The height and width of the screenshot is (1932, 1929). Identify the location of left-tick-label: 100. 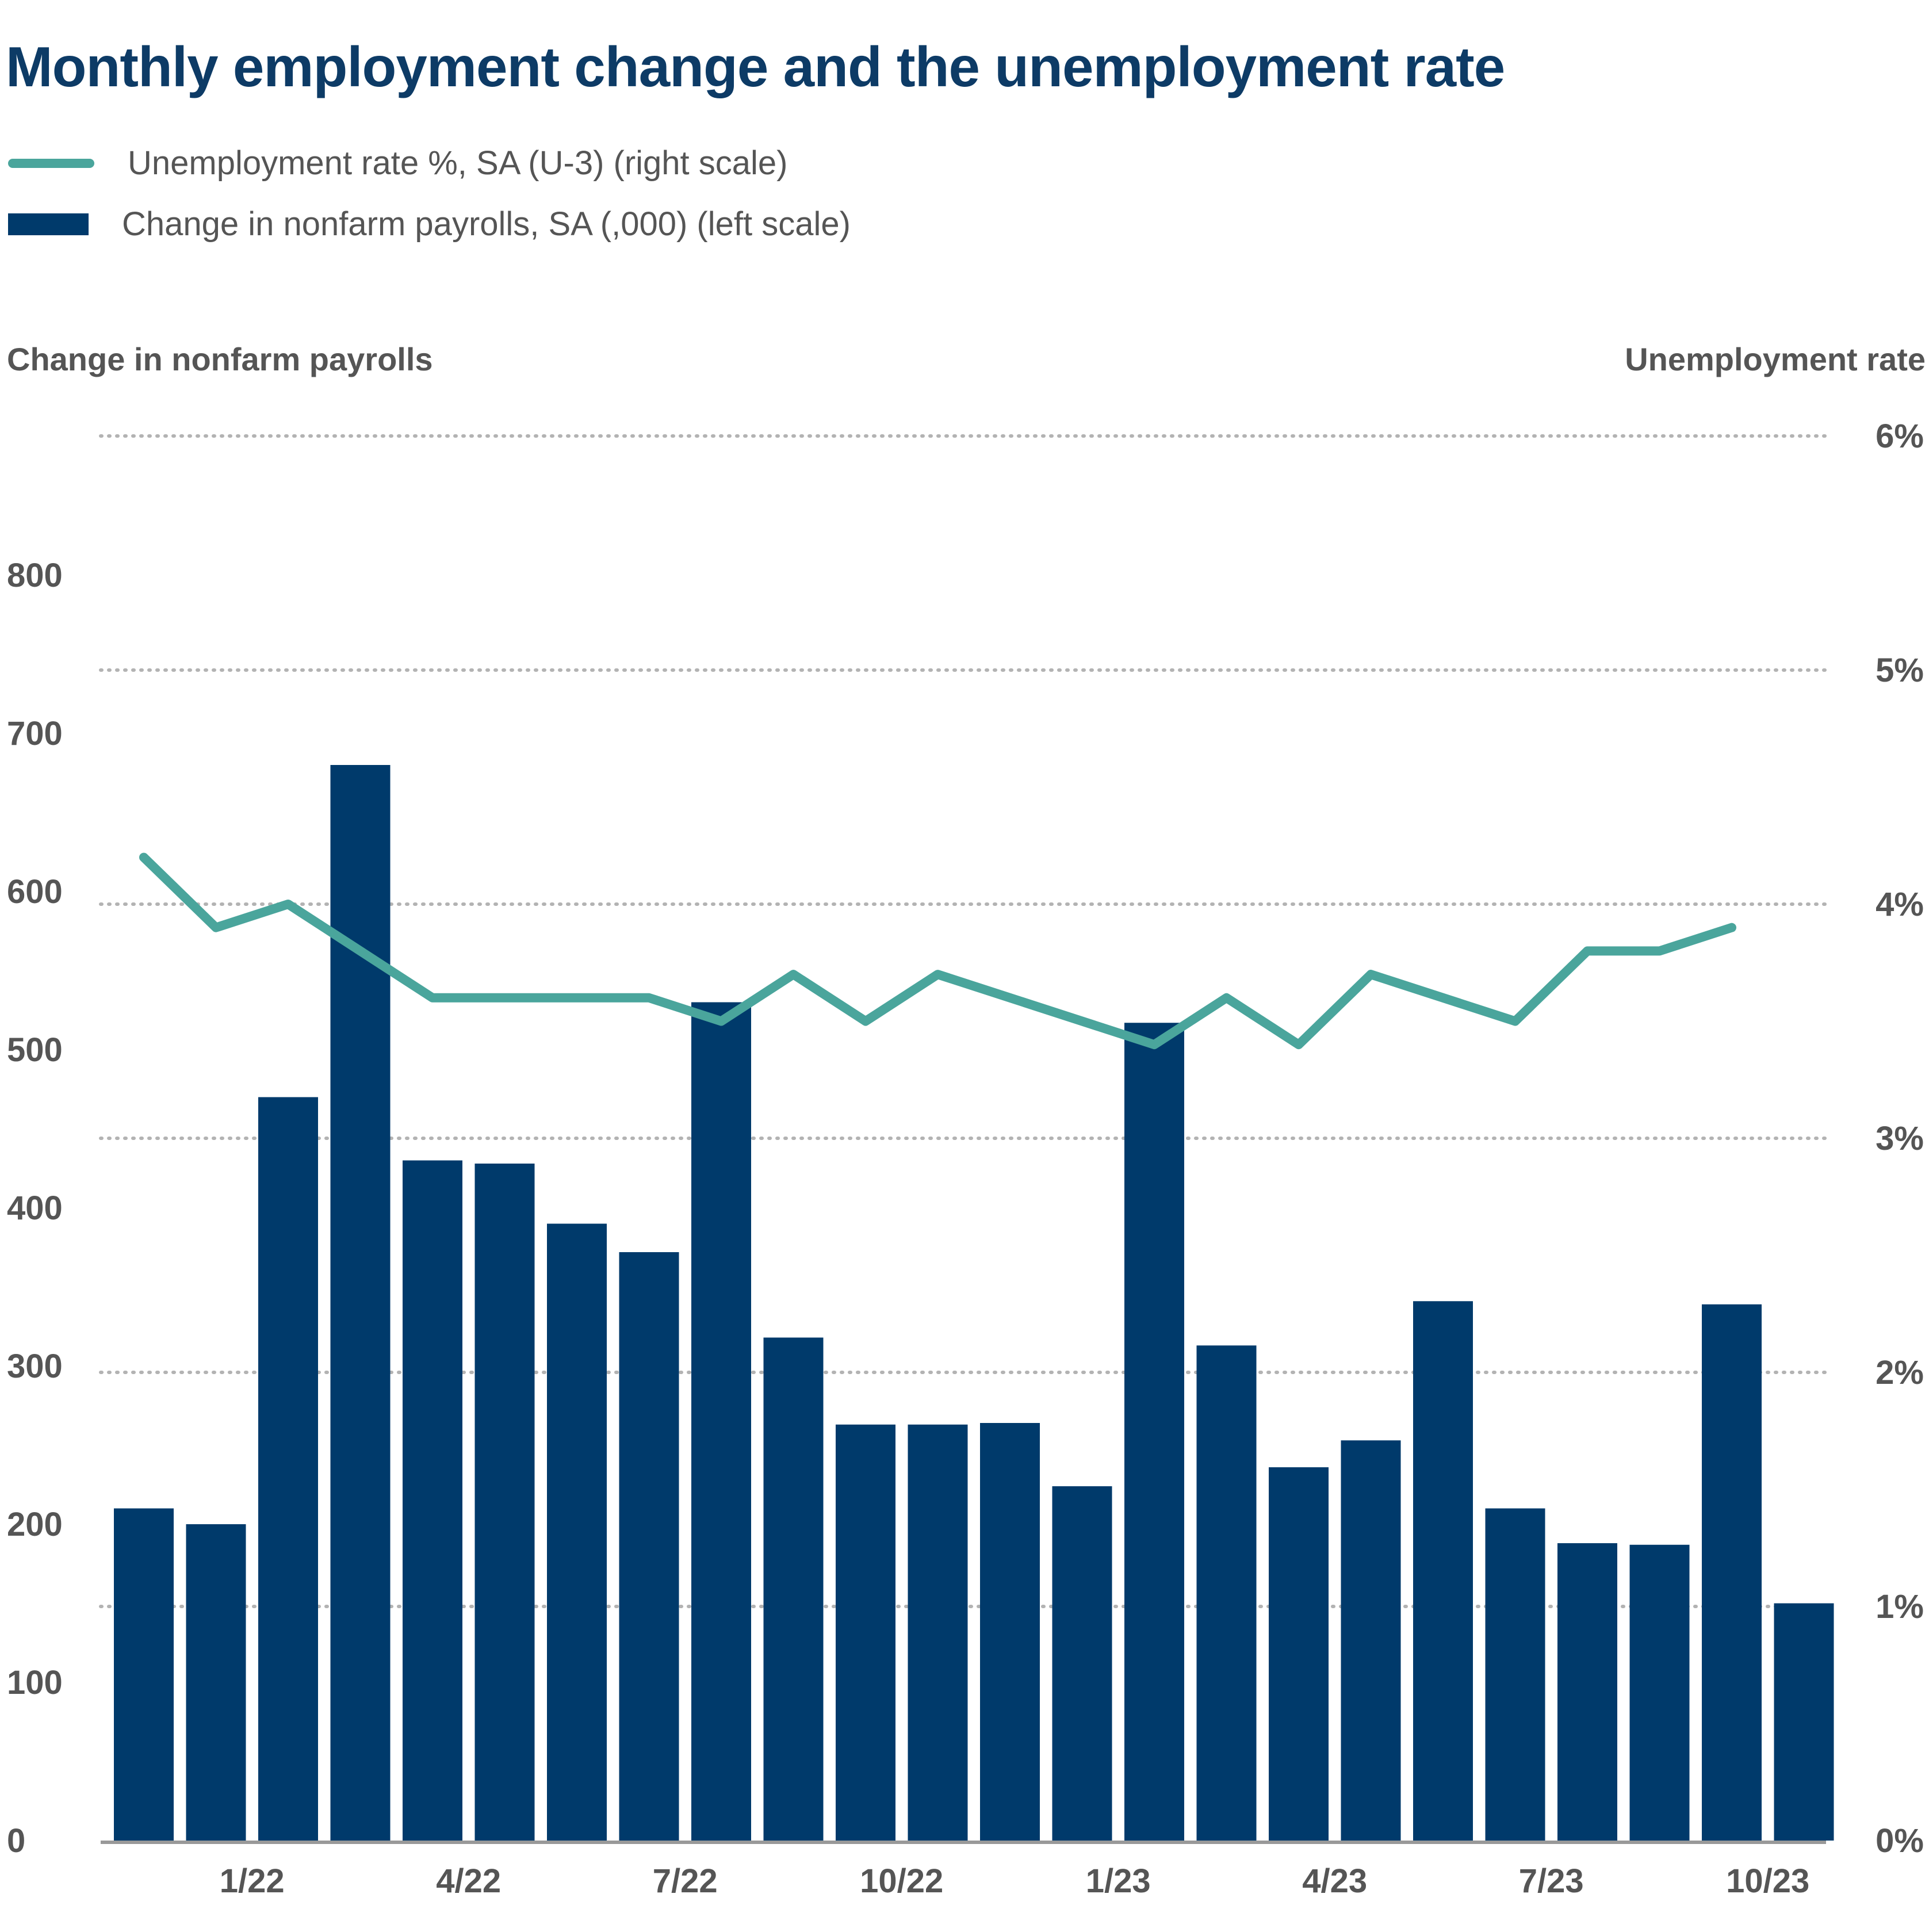
(35, 1682).